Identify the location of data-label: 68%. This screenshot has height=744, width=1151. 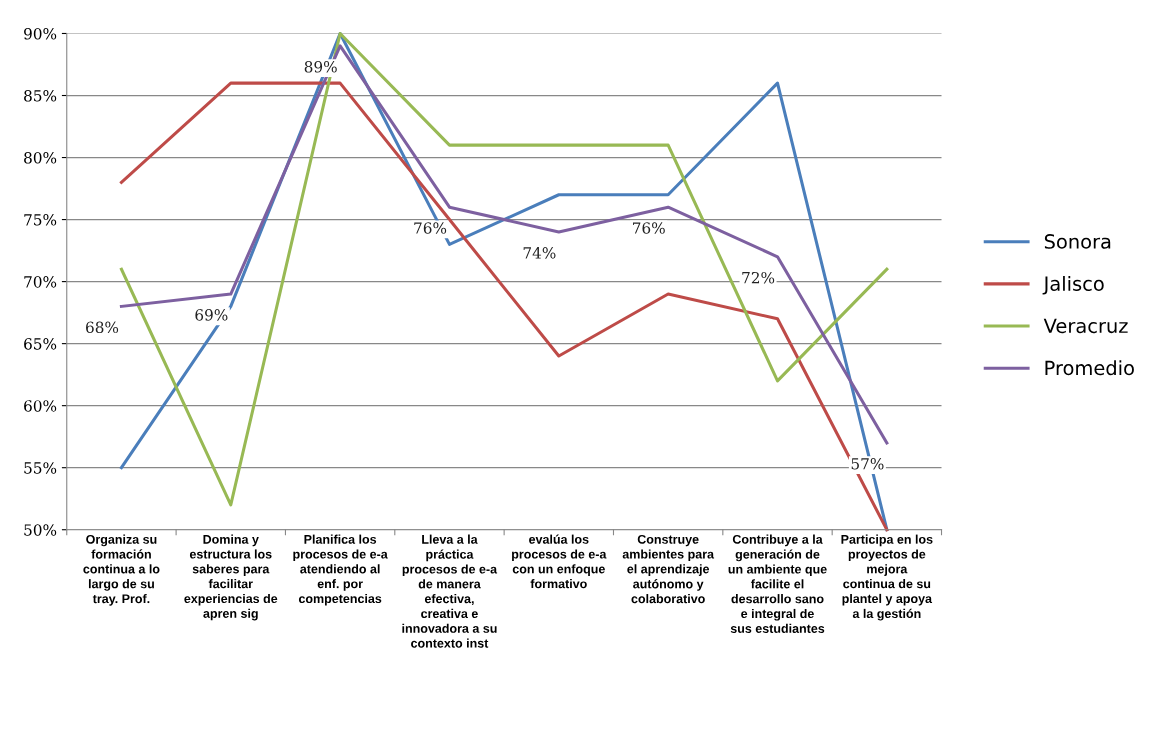
(102, 327).